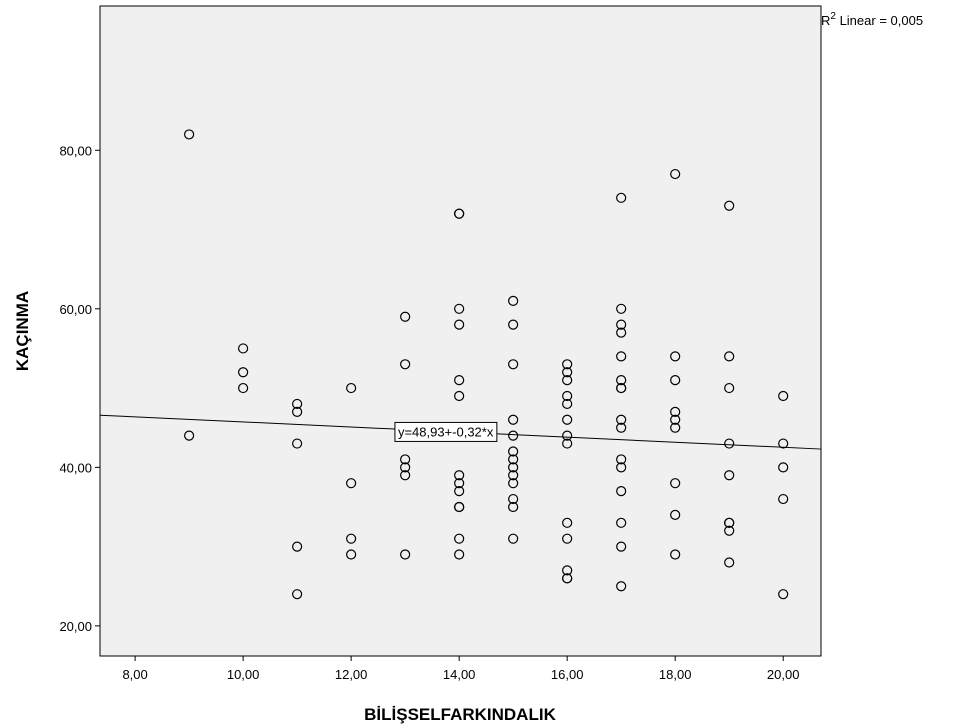 This screenshot has height=726, width=957. Describe the element at coordinates (783, 674) in the screenshot. I see `x-tick-label: 20,00` at that location.